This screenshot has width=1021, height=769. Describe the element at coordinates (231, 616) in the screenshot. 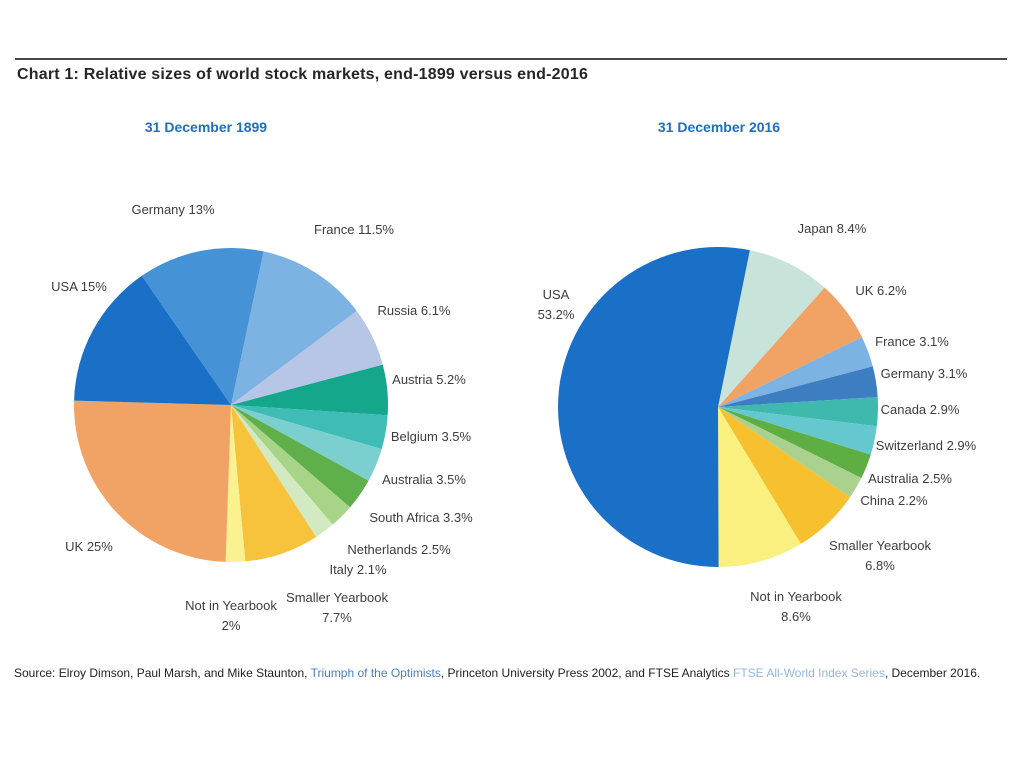

I see `slice-label-1899-not-in-yearbook: Not in Yearbook 2%` at that location.